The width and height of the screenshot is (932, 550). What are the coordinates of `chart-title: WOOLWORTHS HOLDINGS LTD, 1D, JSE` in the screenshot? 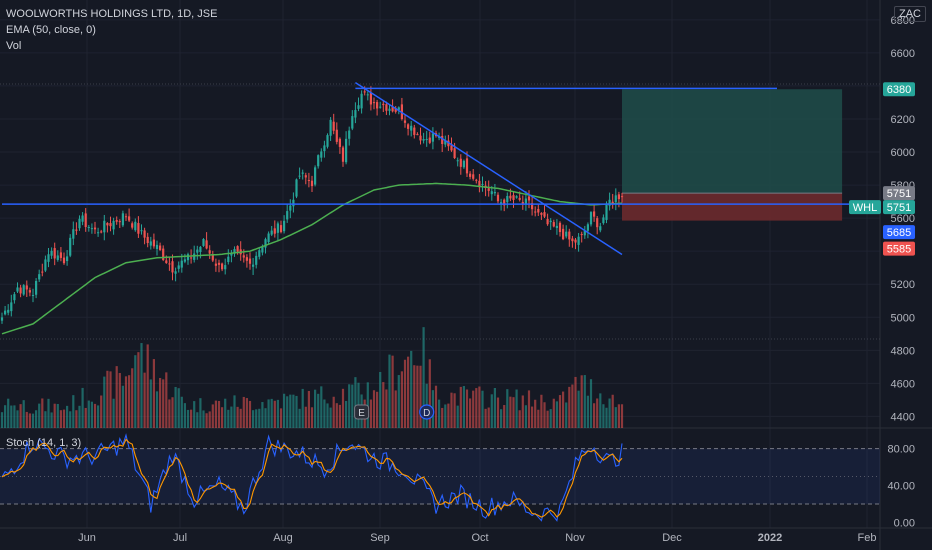 It's located at (112, 14).